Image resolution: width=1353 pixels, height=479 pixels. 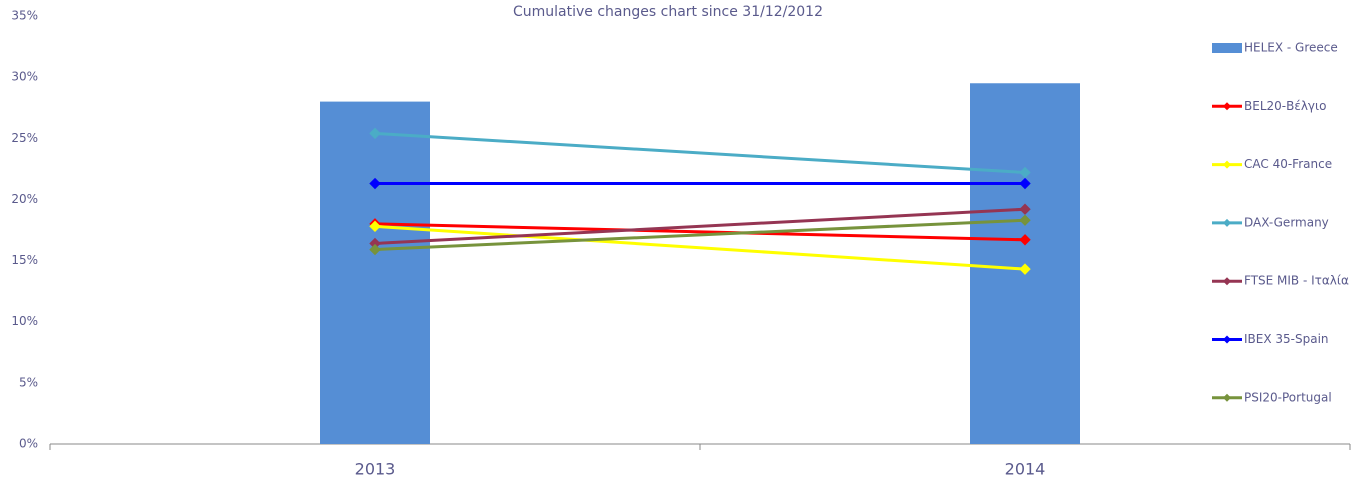 I want to click on y-tick-label: 5%, so click(x=28, y=382).